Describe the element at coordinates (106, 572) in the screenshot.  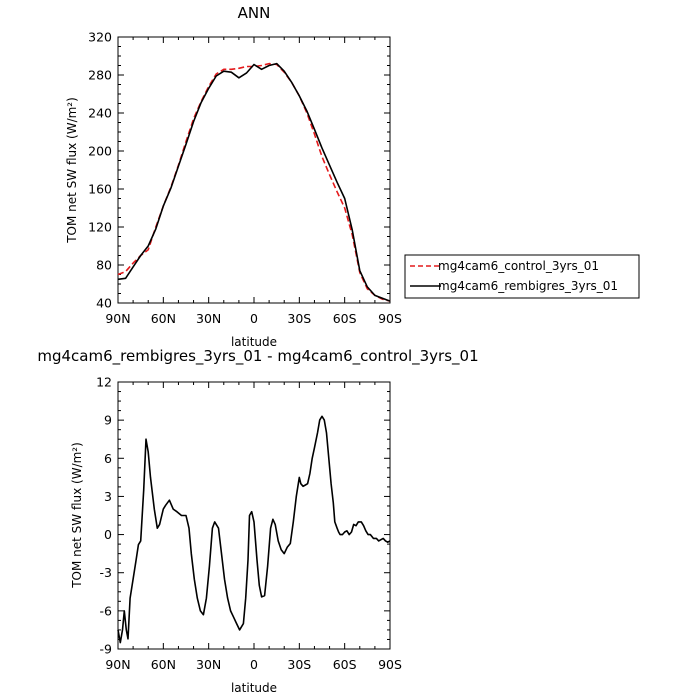
I see `bottom-ytick-label: -3` at that location.